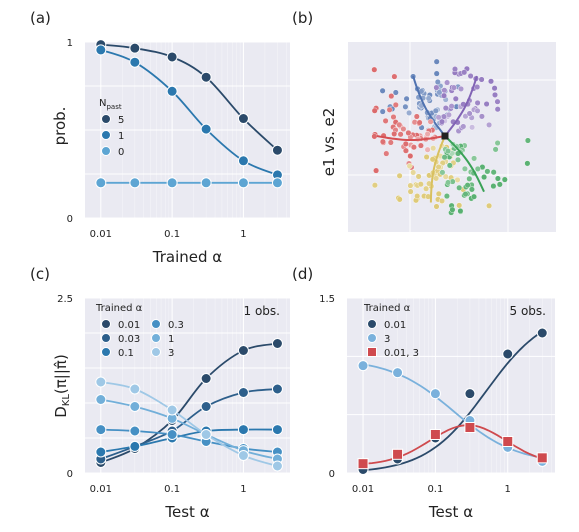 This screenshot has width=579, height=532. Describe the element at coordinates (329, 142) in the screenshot. I see `y-axis-label: e1 vs. e2` at that location.